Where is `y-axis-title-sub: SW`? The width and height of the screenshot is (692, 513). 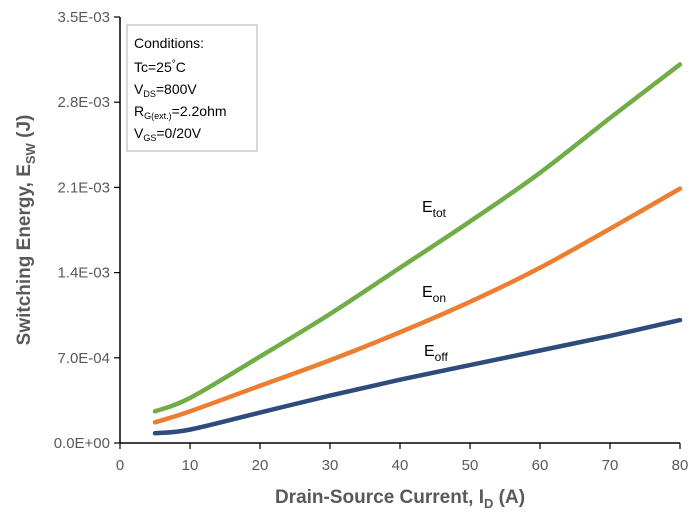 y-axis-title-sub: SW is located at coordinates (30, 153).